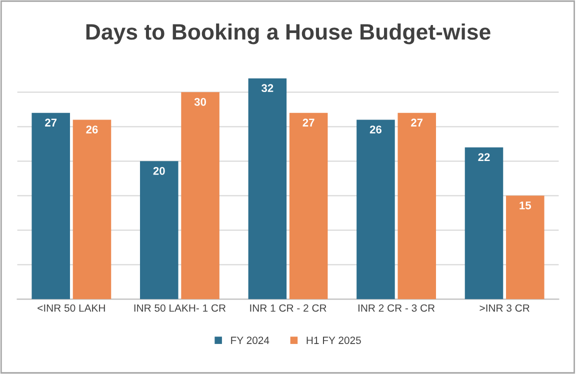 Image resolution: width=576 pixels, height=374 pixels. I want to click on x-tick-label: INR 1 CR - 2 CR, so click(288, 308).